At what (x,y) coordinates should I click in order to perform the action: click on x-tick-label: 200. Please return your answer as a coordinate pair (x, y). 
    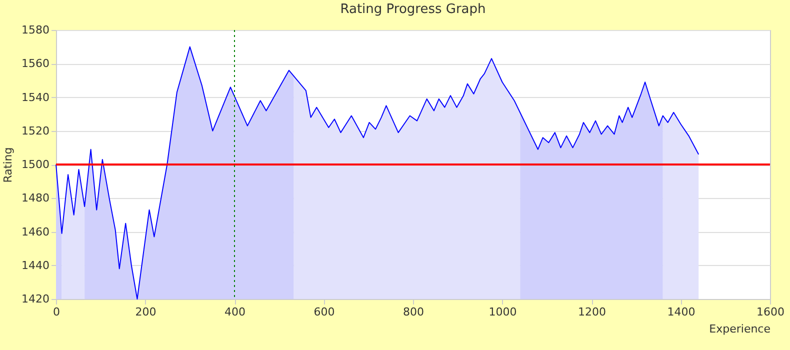
    Looking at the image, I should click on (145, 312).